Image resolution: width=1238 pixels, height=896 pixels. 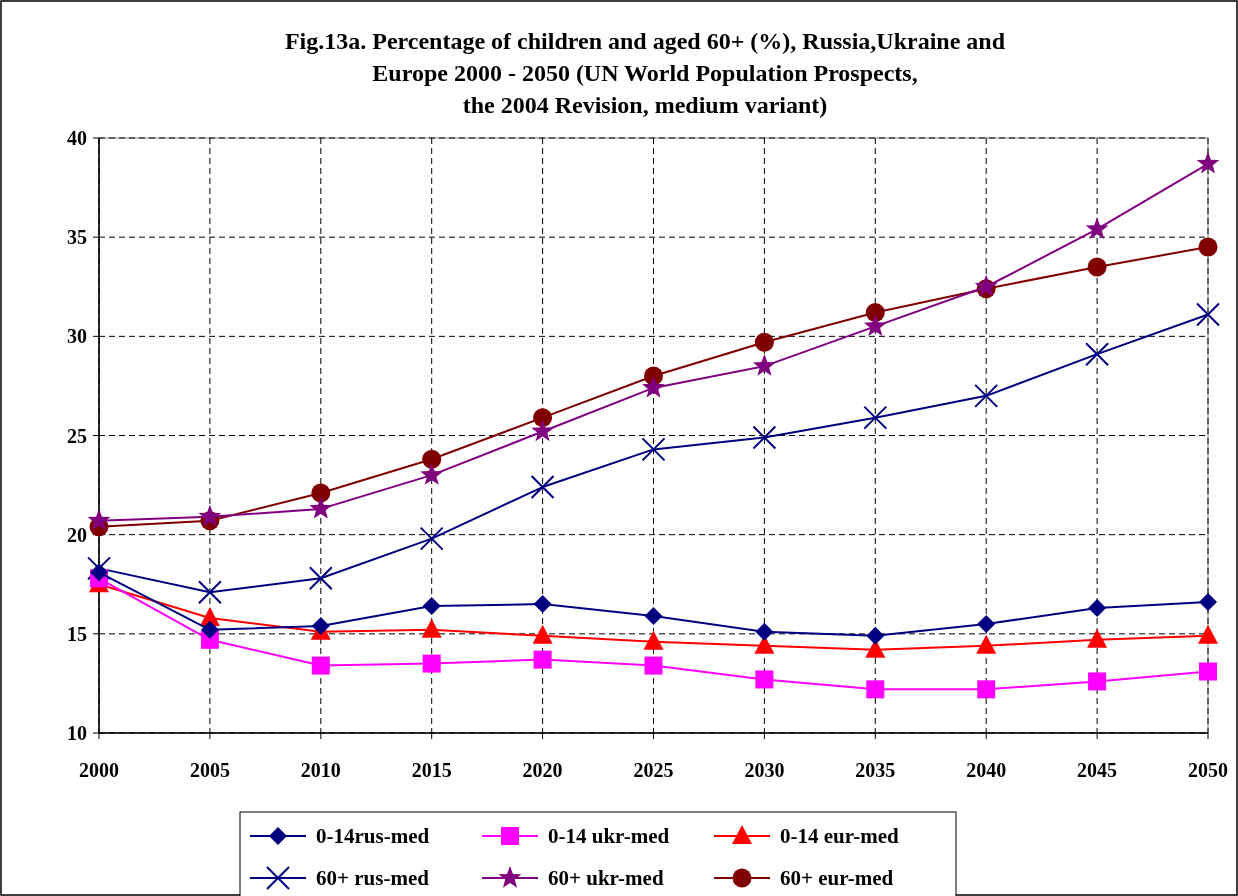 I want to click on y-tick-label: 35, so click(x=77, y=237).